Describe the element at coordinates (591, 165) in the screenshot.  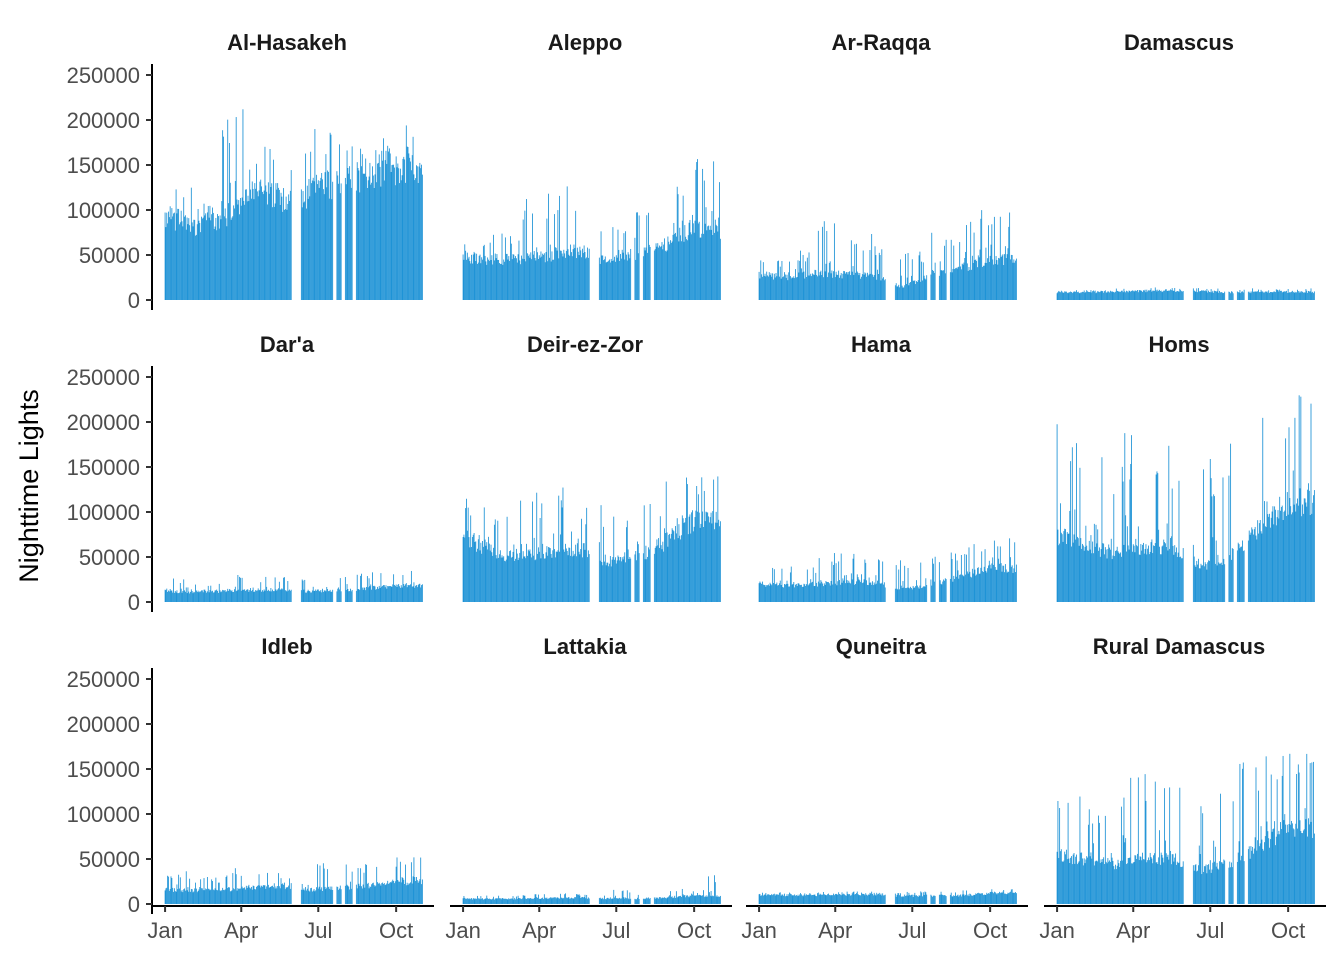
I see `panel: Aleppo` at that location.